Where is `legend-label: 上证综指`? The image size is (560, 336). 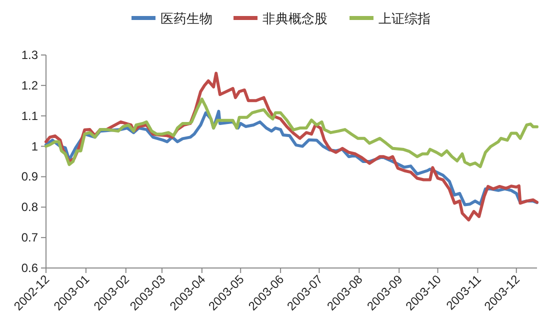 legend-label: 上证综指 is located at coordinates (404, 18).